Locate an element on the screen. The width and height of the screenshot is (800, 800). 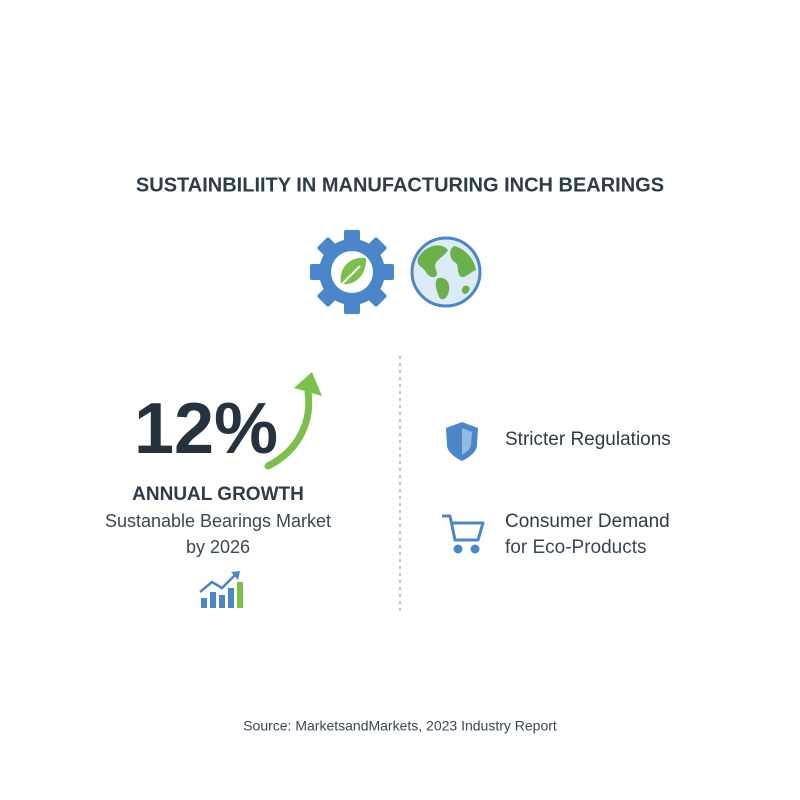
driver-text: Consumer Demand is located at coordinates (587, 521).